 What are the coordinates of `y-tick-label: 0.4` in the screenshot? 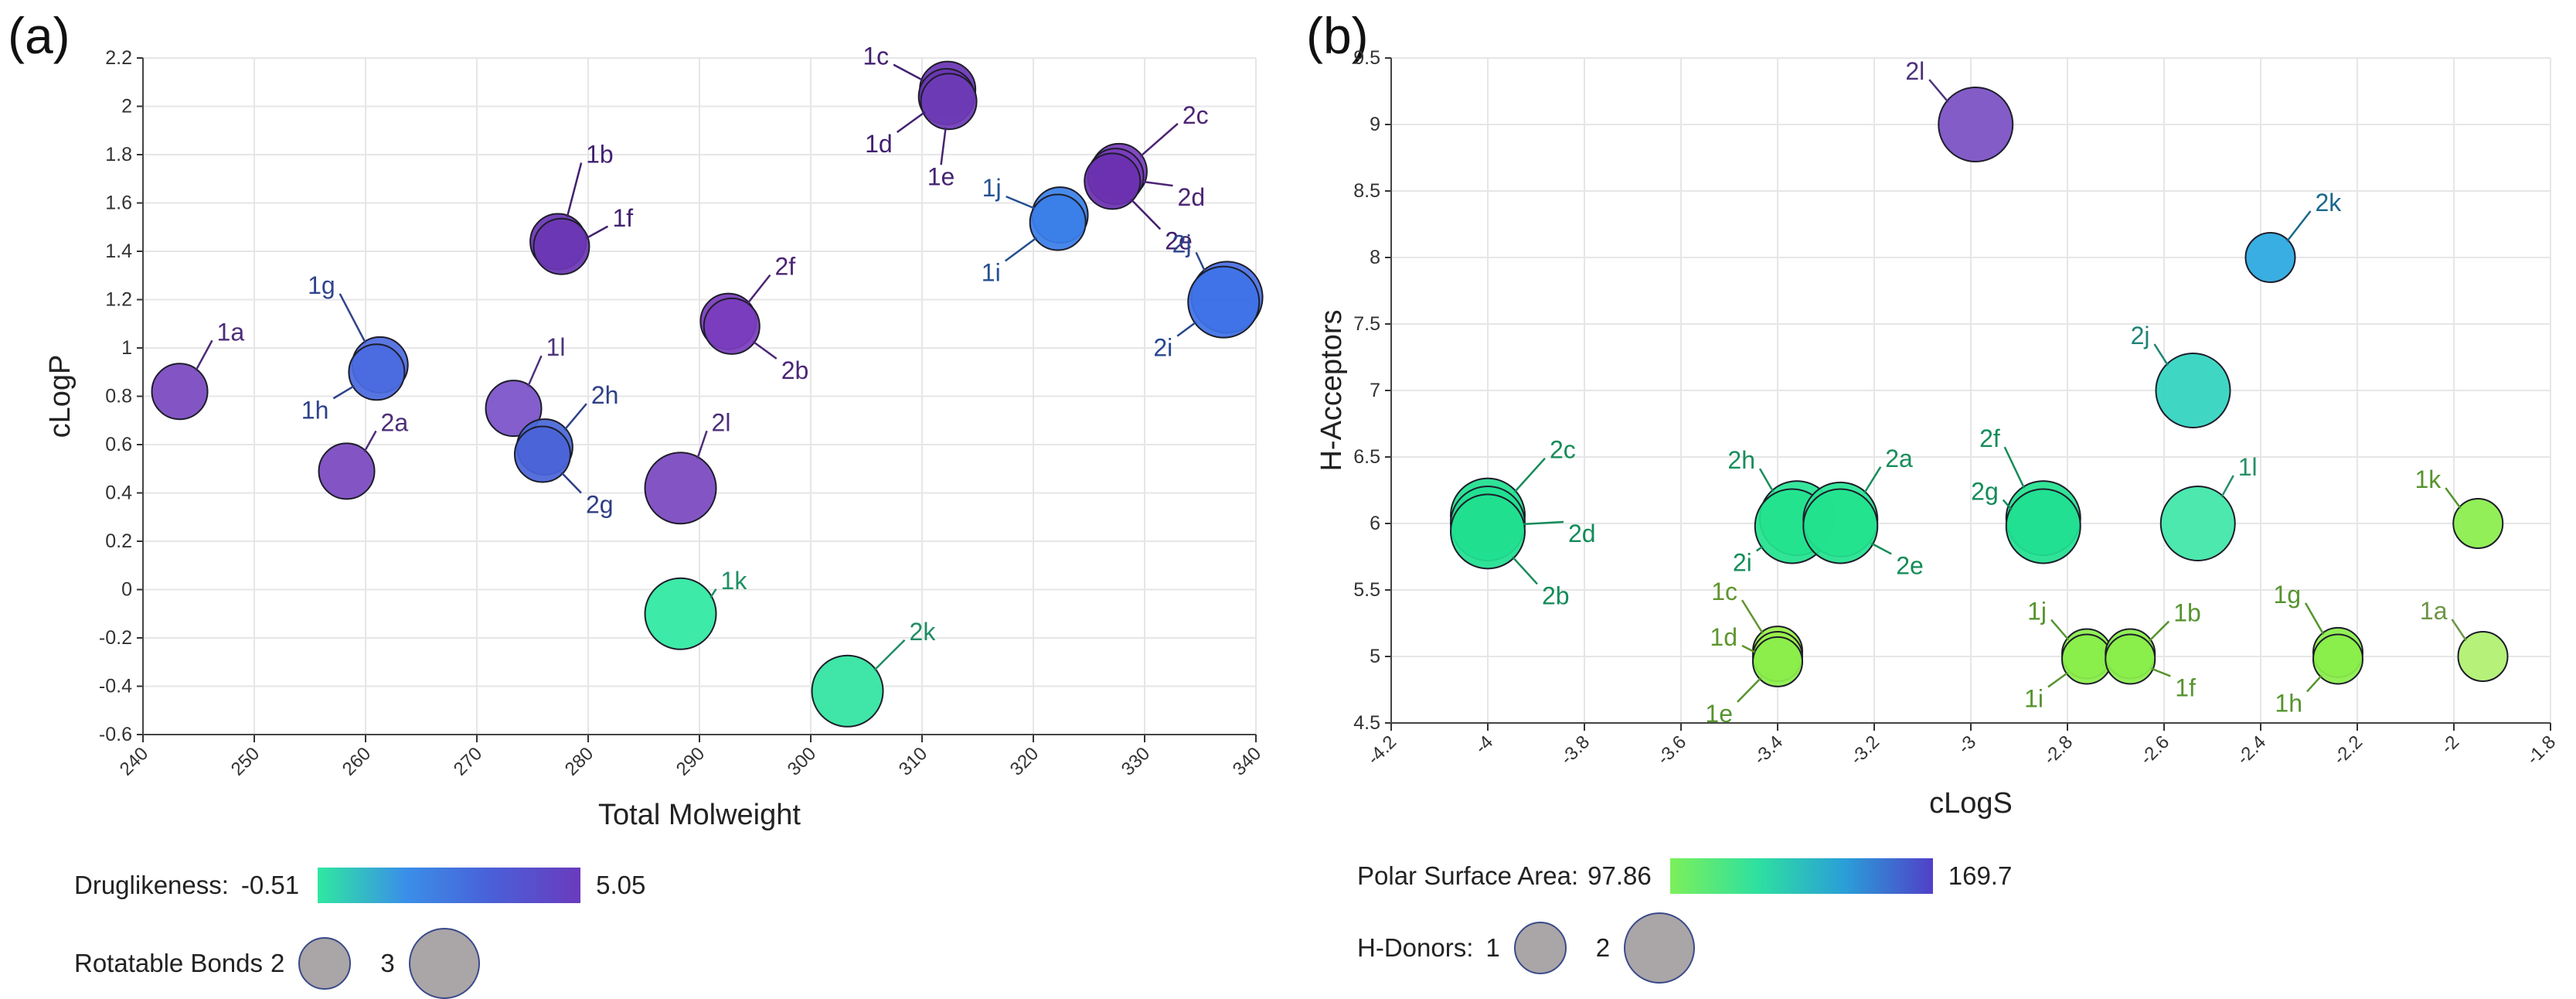 It's located at (118, 493).